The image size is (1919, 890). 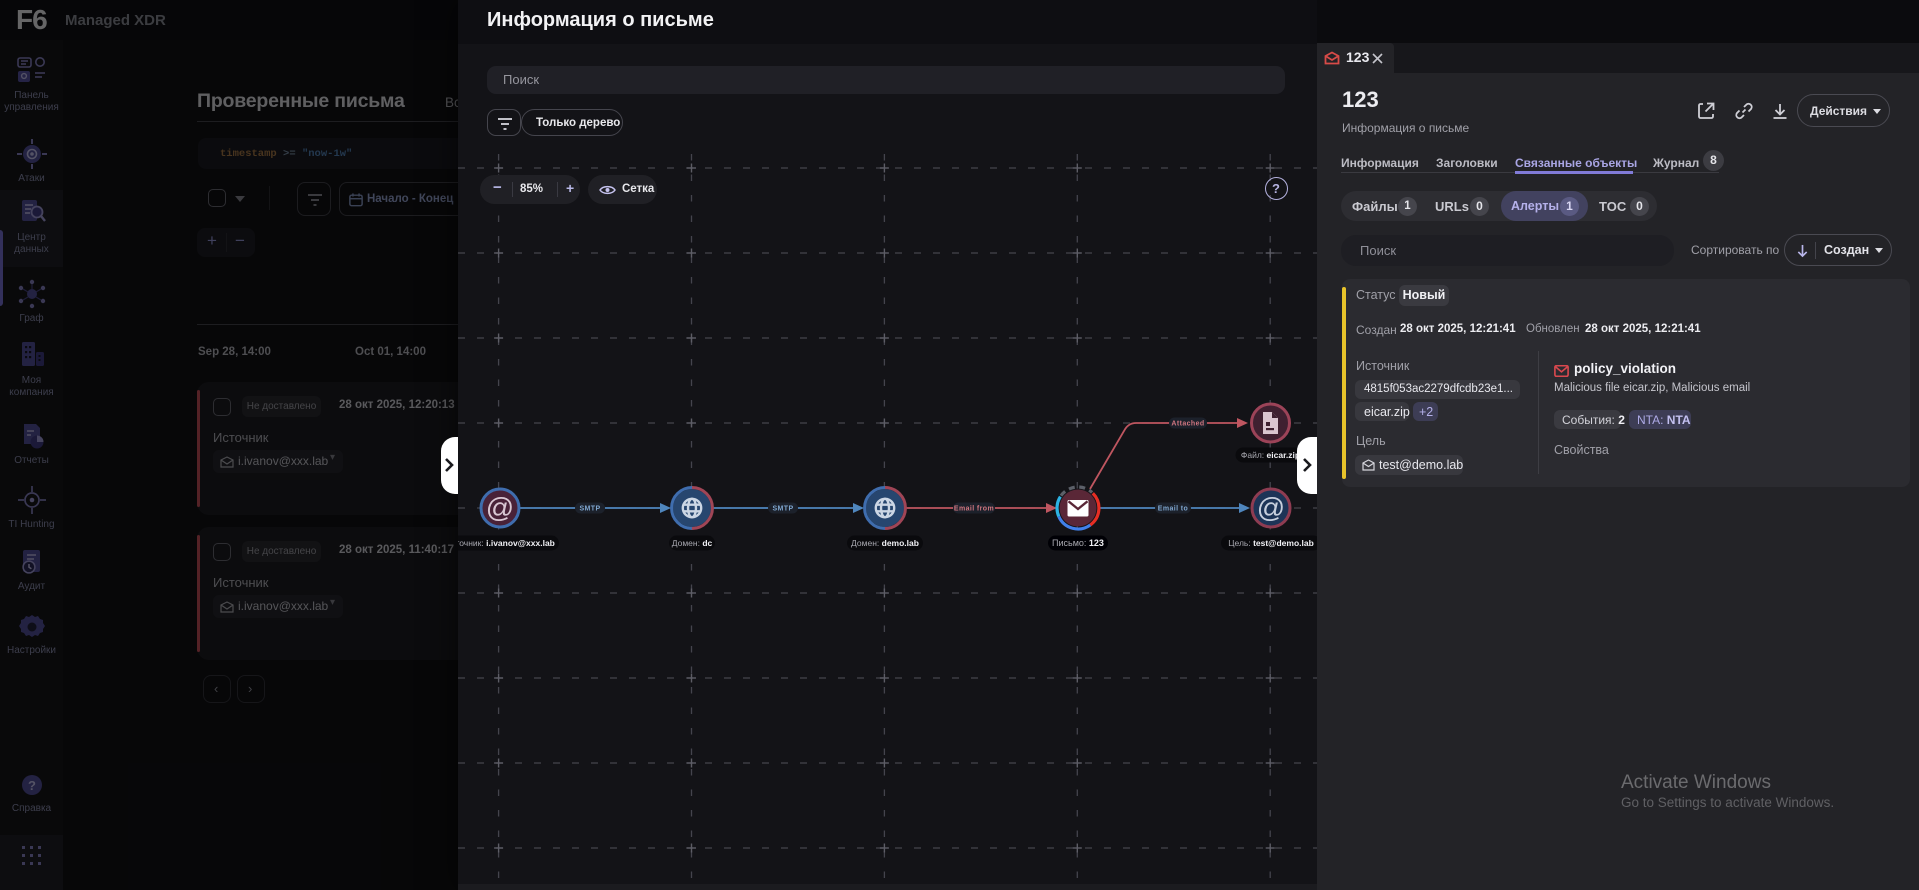 I want to click on svg-text: Attached, so click(x=1187, y=424).